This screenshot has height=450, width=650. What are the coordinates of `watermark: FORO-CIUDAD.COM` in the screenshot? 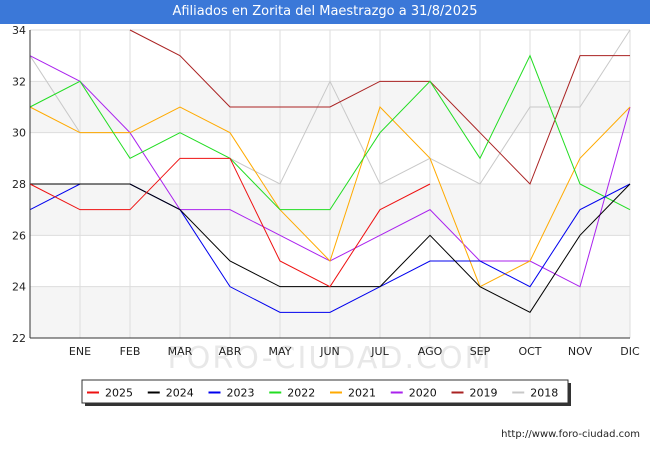 It's located at (330, 358).